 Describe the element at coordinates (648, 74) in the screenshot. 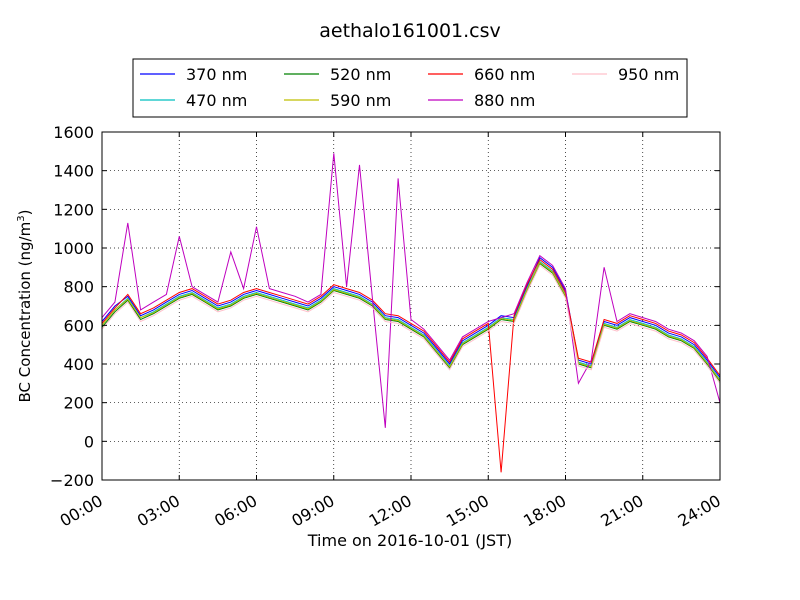

I see `legend-label: 950 nm` at that location.